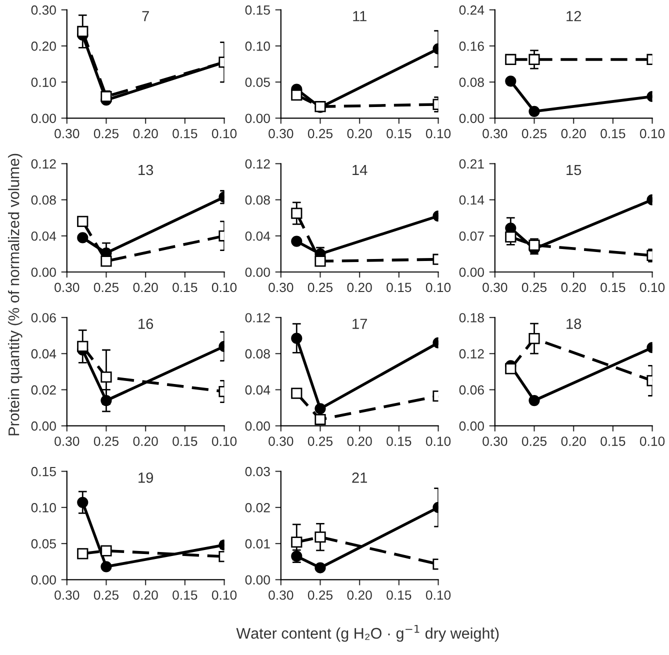 The width and height of the screenshot is (669, 655). What do you see at coordinates (471, 317) in the screenshot?
I see `y-tick-label: 0.18` at bounding box center [471, 317].